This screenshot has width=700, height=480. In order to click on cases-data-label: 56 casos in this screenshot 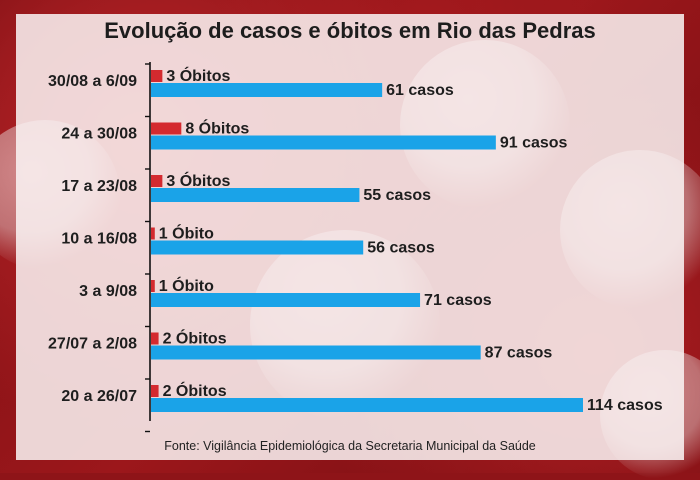, I will do `click(401, 248)`.